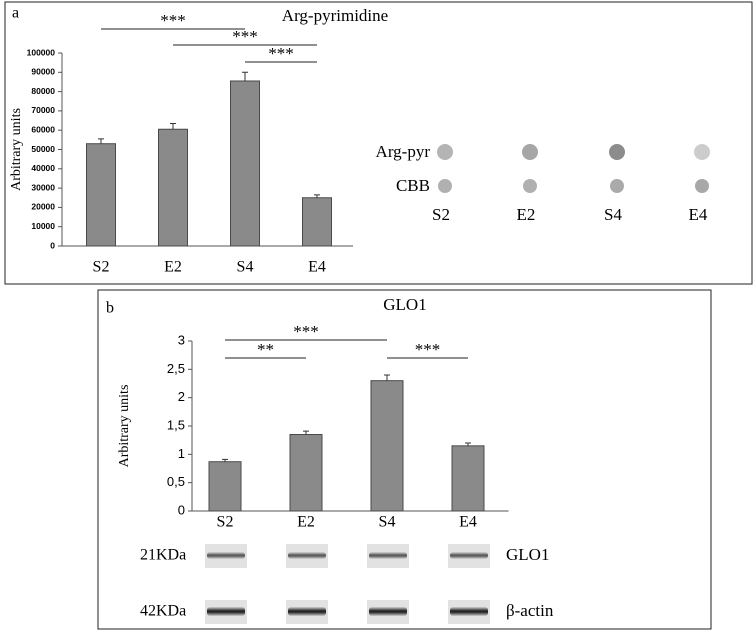 This screenshot has height=632, width=756. What do you see at coordinates (613, 214) in the screenshot?
I see `blot-lane-label: S4` at bounding box center [613, 214].